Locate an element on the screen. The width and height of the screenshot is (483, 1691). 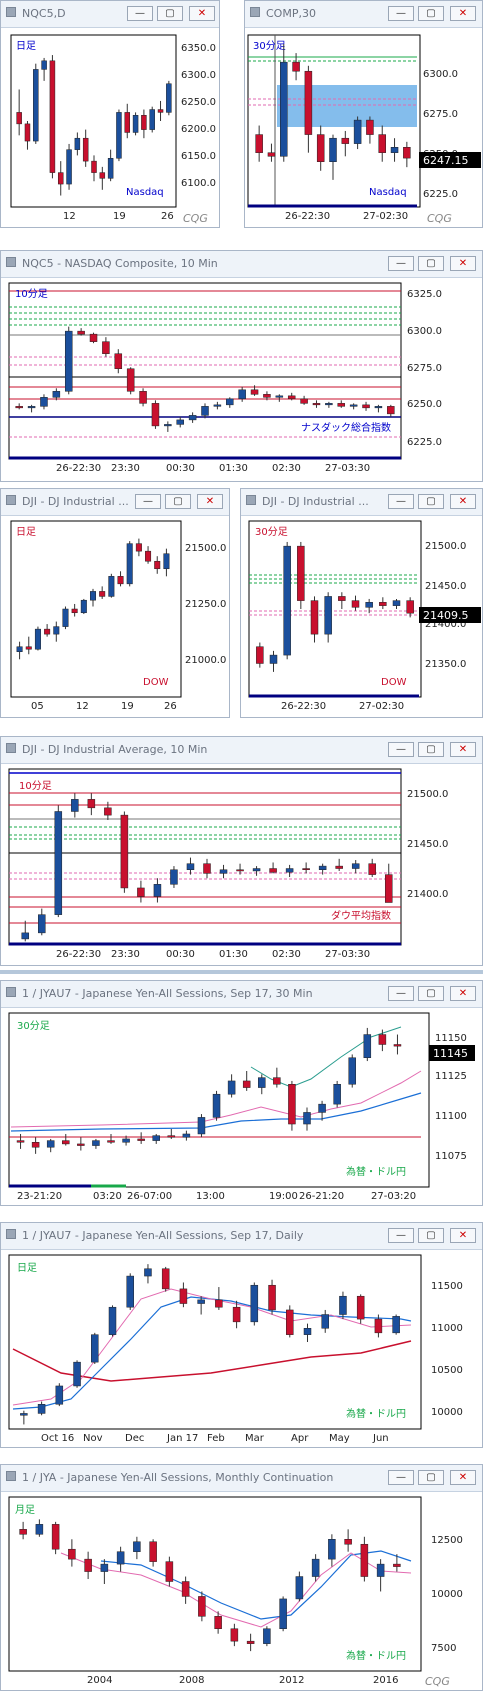
separator is located at coordinates (241, 972).